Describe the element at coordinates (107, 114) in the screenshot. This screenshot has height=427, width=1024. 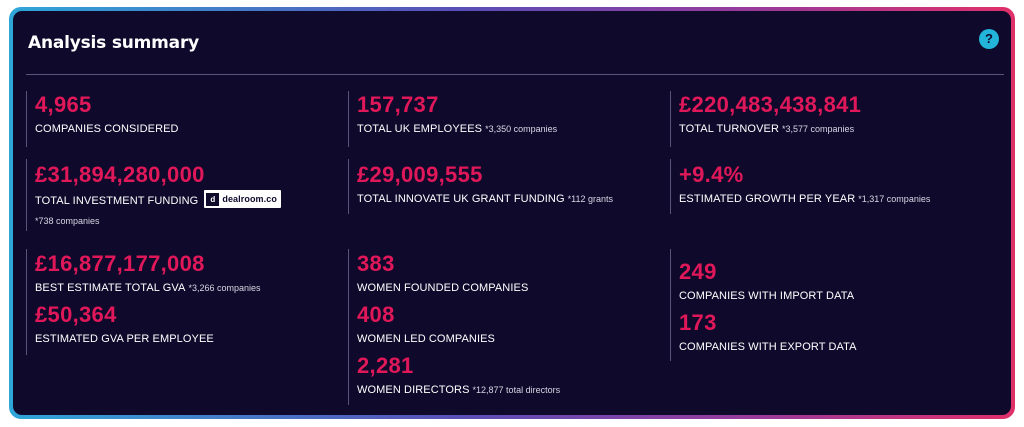
I see `stat-companies-considered: 4,965 COMPANIES CONSIDERED` at that location.